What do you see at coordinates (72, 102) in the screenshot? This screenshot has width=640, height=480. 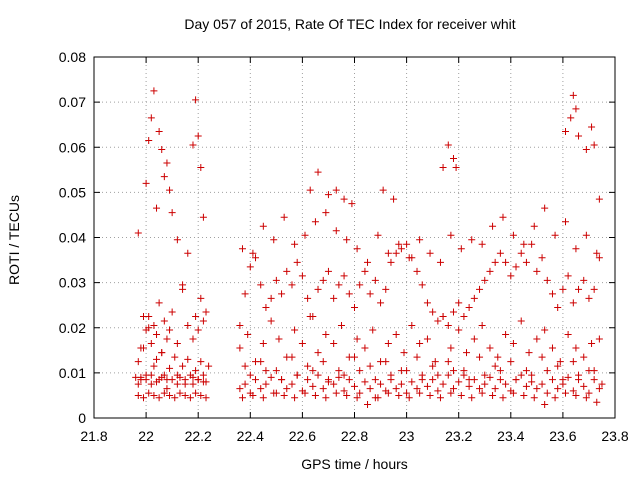 I see `y-tick-label: 0.07` at bounding box center [72, 102].